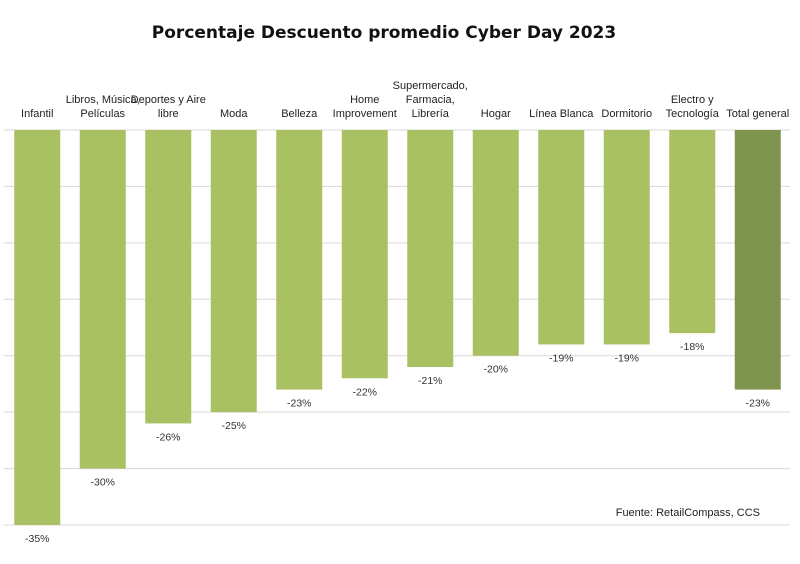 The height and width of the screenshot is (564, 800). Describe the element at coordinates (102, 483) in the screenshot. I see `data-label: -30%` at that location.